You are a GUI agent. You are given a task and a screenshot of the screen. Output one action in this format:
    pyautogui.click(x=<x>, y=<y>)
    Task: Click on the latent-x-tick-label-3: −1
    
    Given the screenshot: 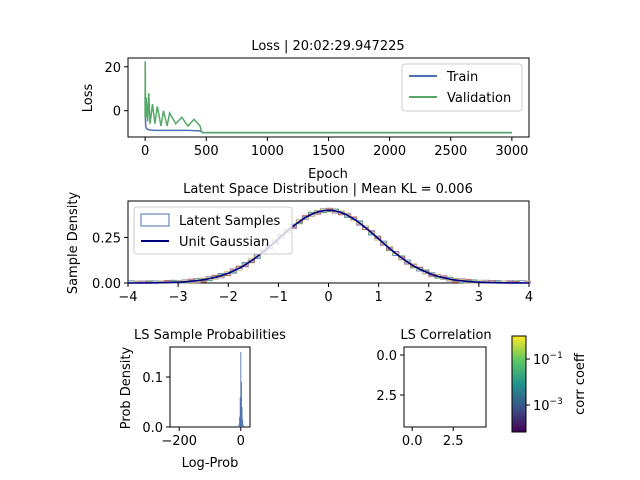 What is the action you would take?
    pyautogui.click(x=278, y=297)
    